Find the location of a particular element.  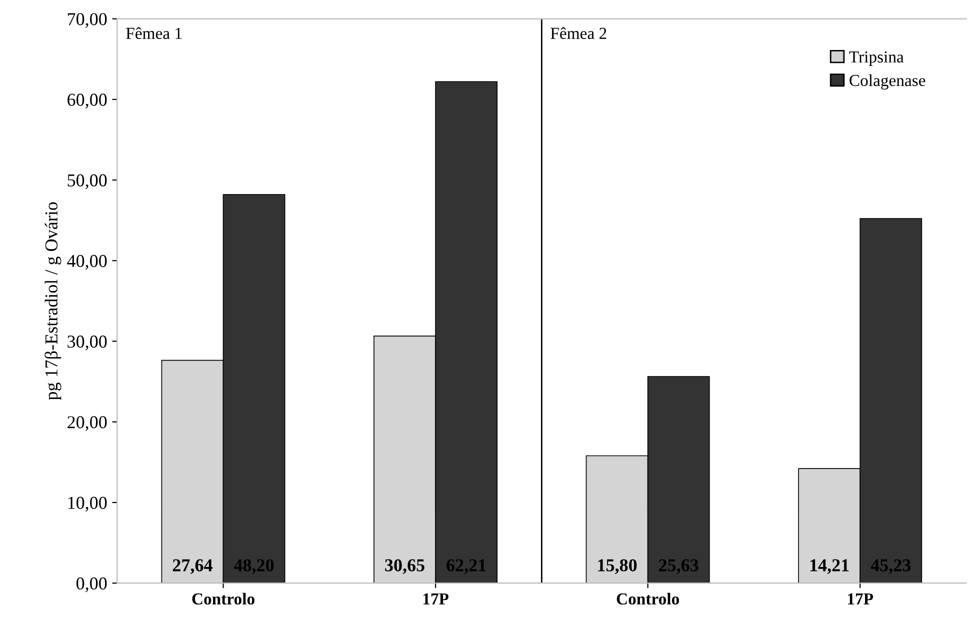

legend-label: Tripsina is located at coordinates (876, 58).